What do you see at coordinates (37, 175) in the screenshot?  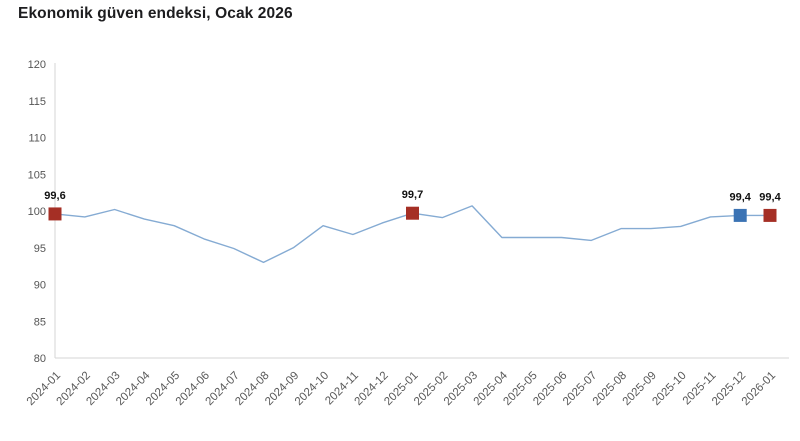 I see `y-tick-label: 105` at bounding box center [37, 175].